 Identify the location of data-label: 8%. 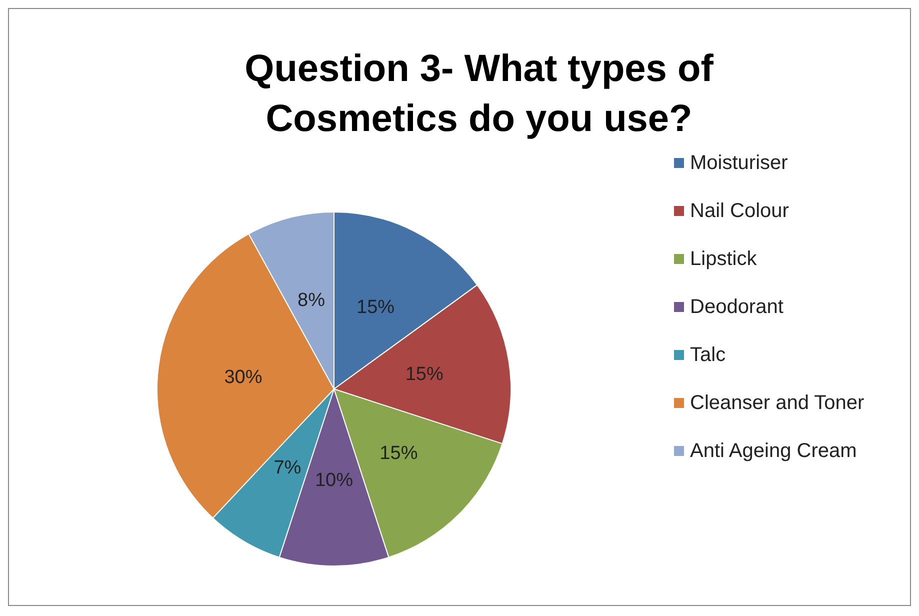
(312, 300).